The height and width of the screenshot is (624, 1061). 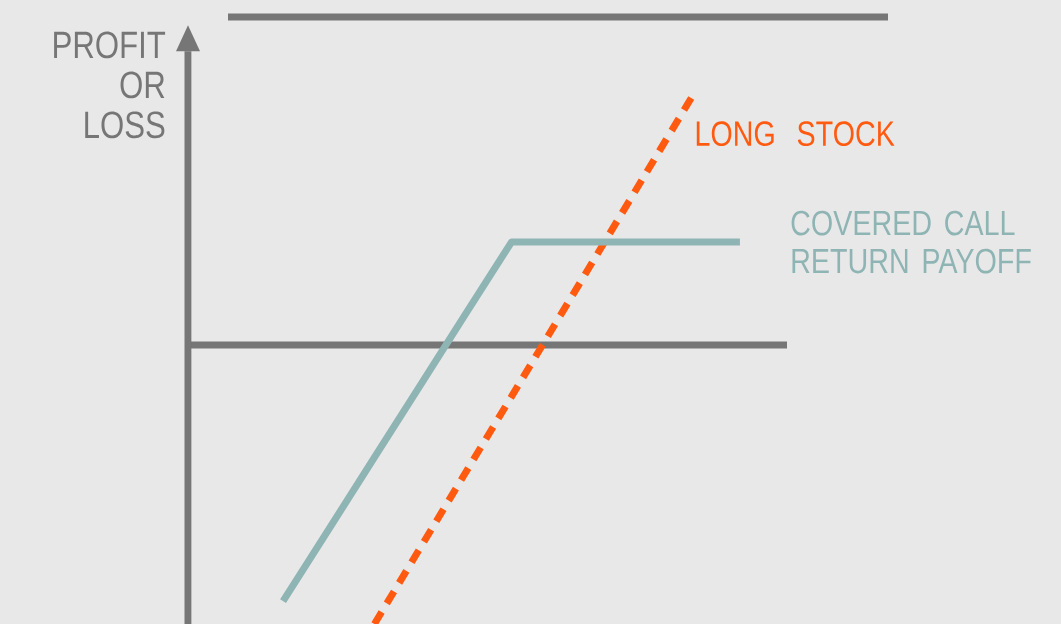 What do you see at coordinates (911, 242) in the screenshot?
I see `series-label: COVERED CALL RETURN PAYOFF` at bounding box center [911, 242].